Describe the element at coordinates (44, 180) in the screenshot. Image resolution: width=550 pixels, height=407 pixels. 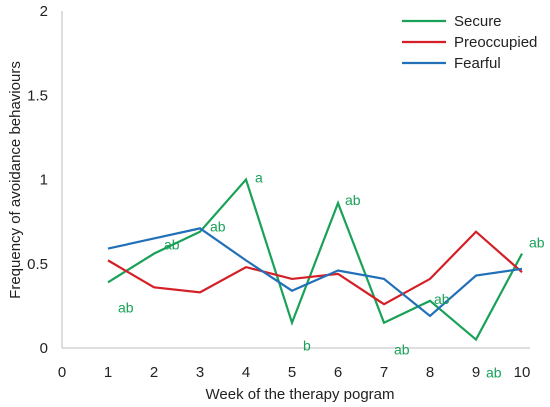
I see `y-tick-label: 1` at that location.